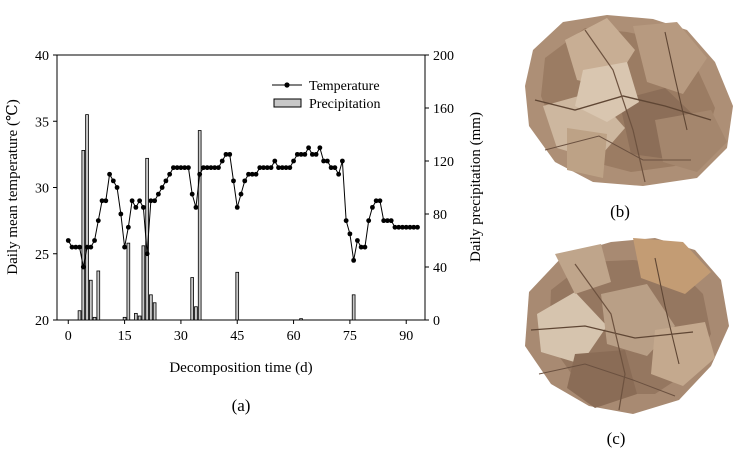 The height and width of the screenshot is (456, 744). Describe the element at coordinates (42, 56) in the screenshot. I see `y-left-tick-label: 40` at that location.